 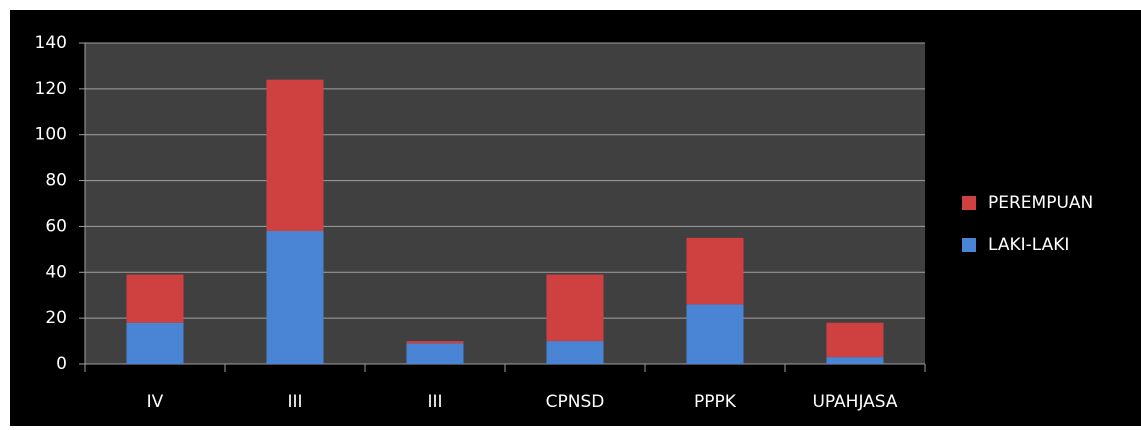 What do you see at coordinates (61, 364) in the screenshot?
I see `y-tick-label: 0` at bounding box center [61, 364].